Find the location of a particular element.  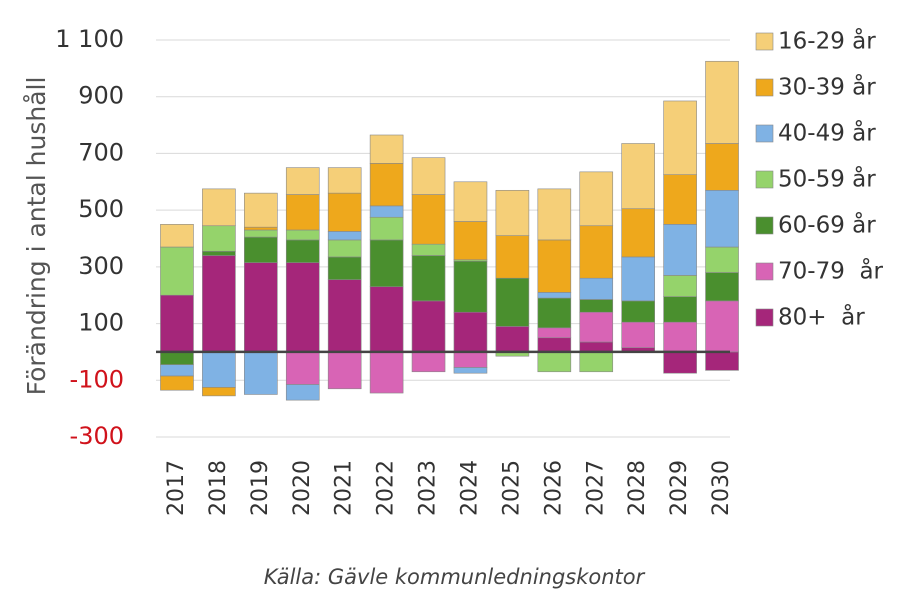

x-tick-label: 2029 is located at coordinates (679, 488).